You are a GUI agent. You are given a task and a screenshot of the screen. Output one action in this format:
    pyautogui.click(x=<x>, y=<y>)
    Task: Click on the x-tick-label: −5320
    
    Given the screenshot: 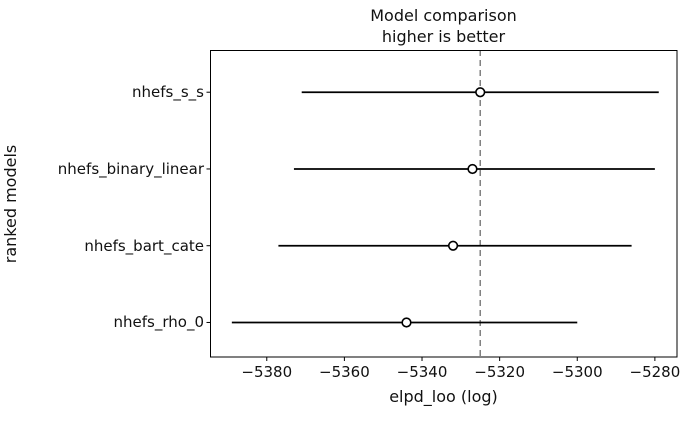 What is the action you would take?
    pyautogui.click(x=499, y=372)
    